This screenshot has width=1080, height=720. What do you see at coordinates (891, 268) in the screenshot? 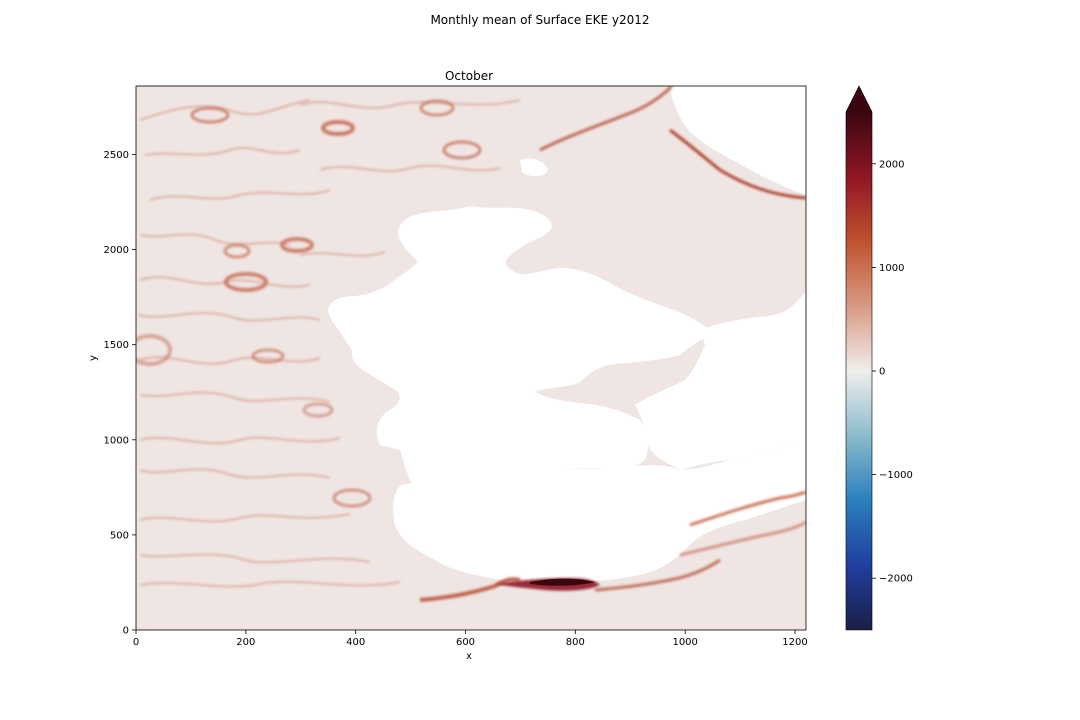
I see `colorbar-tick-label: 1000` at bounding box center [891, 268].